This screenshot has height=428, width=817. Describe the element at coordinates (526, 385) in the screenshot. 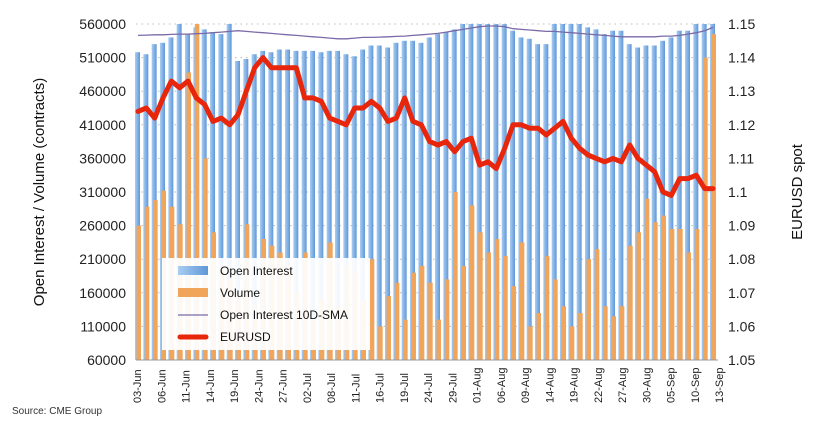

I see `x-tick-label: 09-Aug` at that location.